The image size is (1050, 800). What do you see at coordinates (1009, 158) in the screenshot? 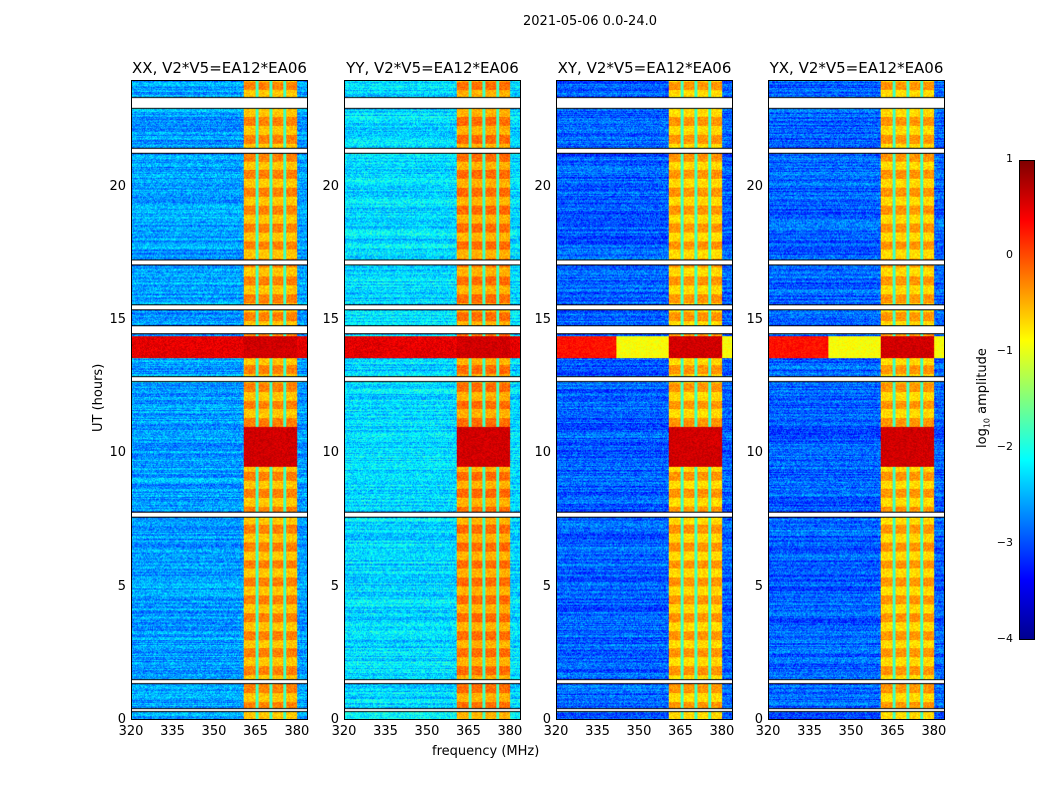
I see `colorbar-tick-label: 1` at bounding box center [1009, 158].